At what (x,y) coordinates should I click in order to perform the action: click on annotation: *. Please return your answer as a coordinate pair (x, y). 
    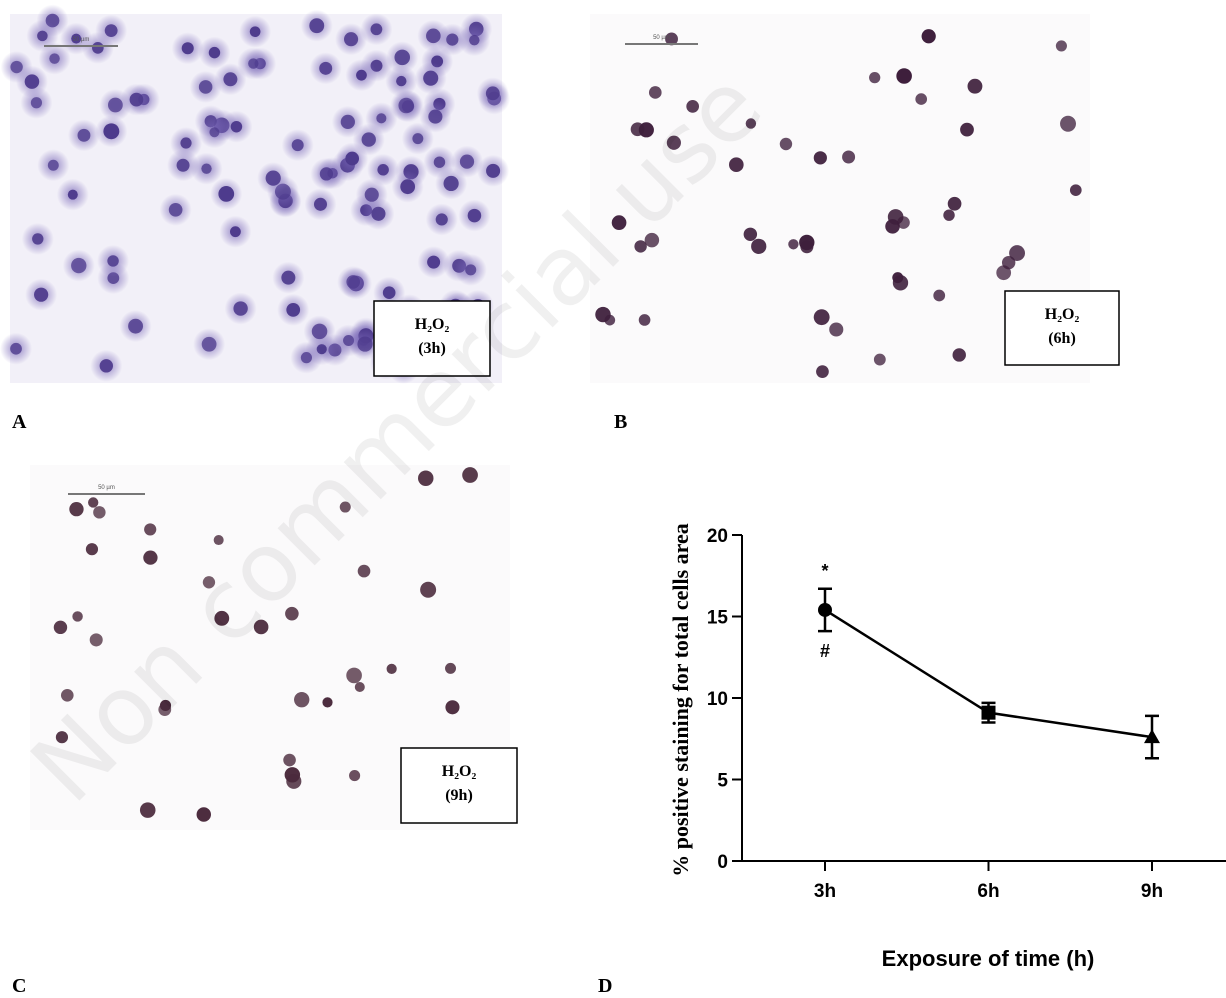
    Looking at the image, I should click on (824, 571).